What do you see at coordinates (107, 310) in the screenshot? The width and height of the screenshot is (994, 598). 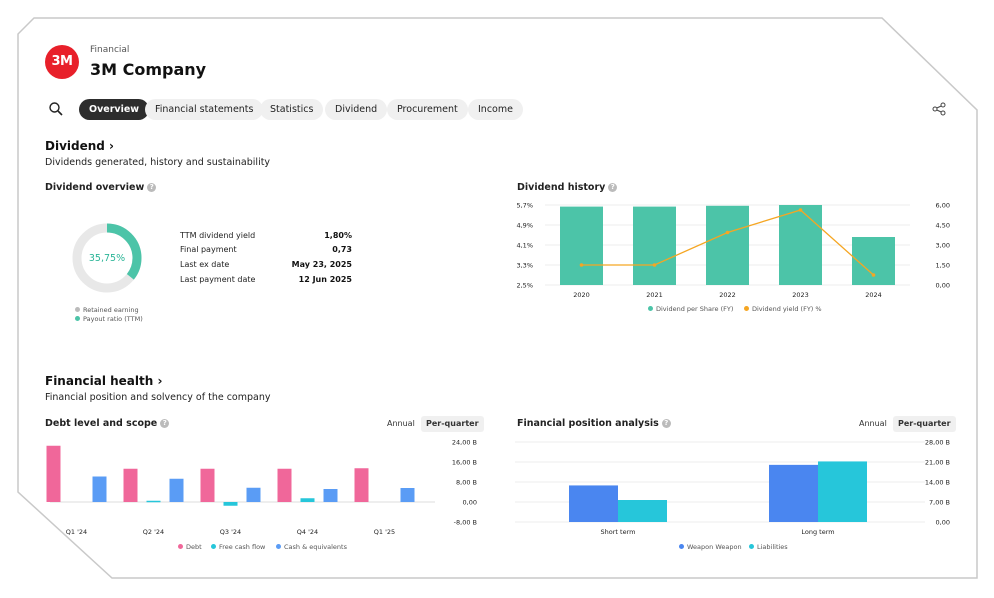 I see `donut-legend-retained: Retained earning` at bounding box center [107, 310].